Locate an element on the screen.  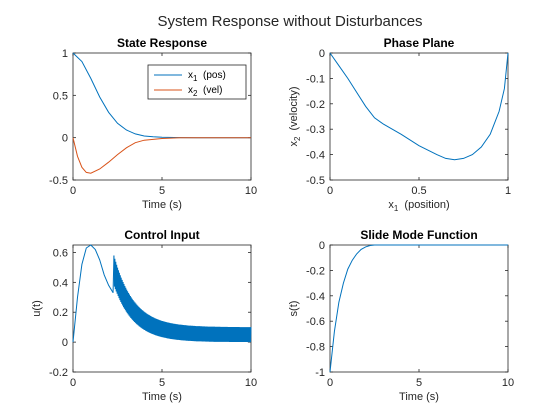
state-response-xtick-label: 5 is located at coordinates (162, 191).